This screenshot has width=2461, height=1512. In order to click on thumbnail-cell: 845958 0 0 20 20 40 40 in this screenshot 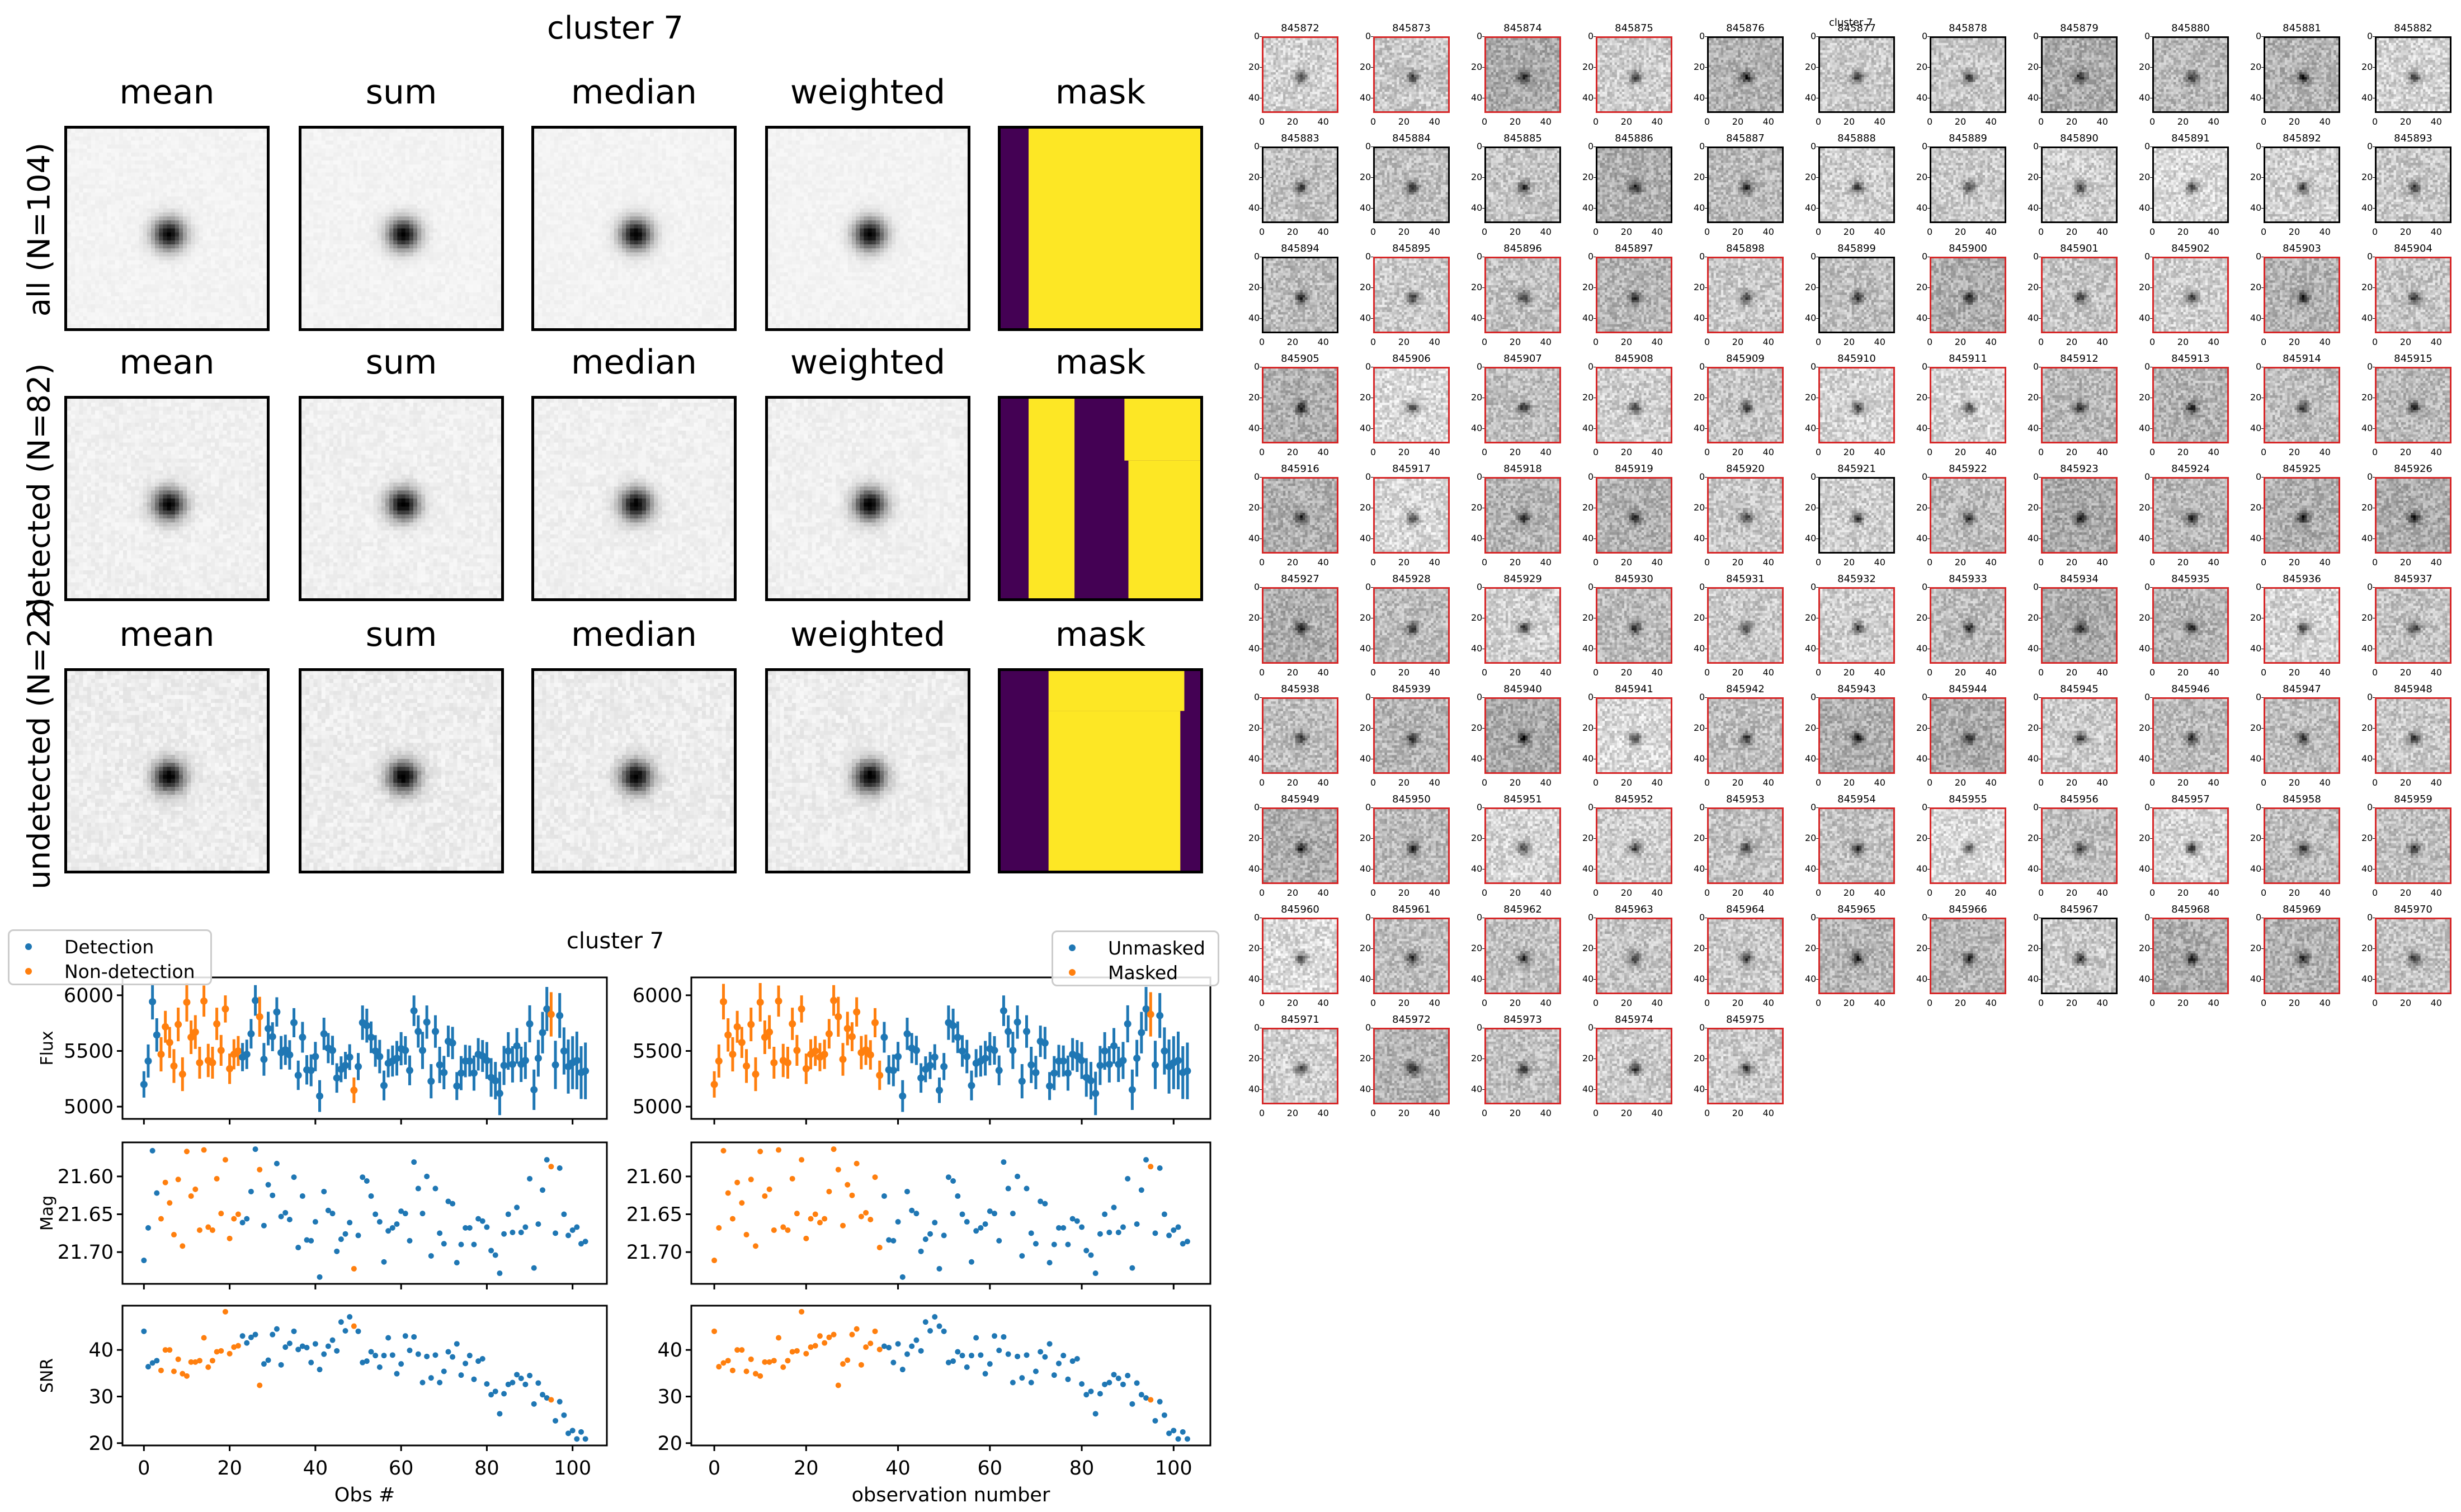, I will do `click(2296, 848)`.